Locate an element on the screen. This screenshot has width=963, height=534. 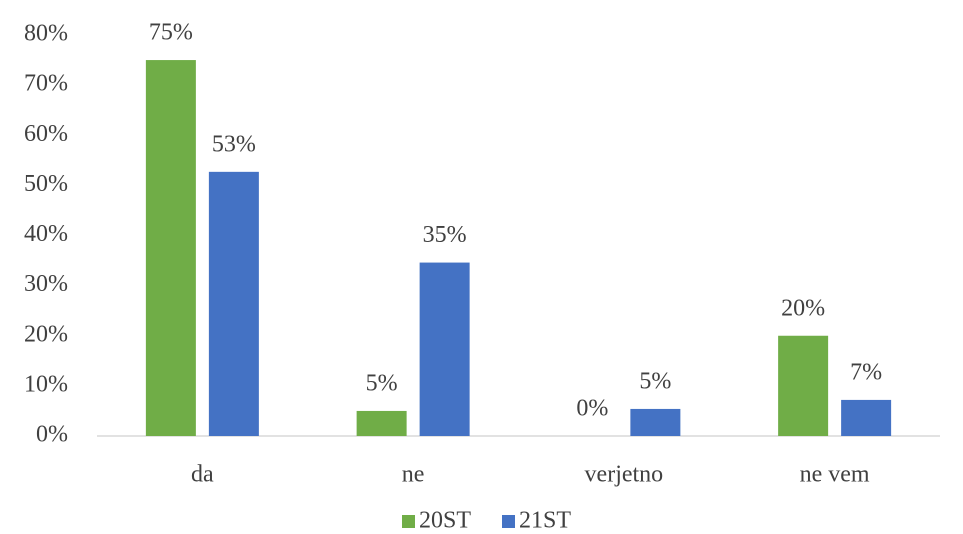
legend-label: 21ST is located at coordinates (545, 521).